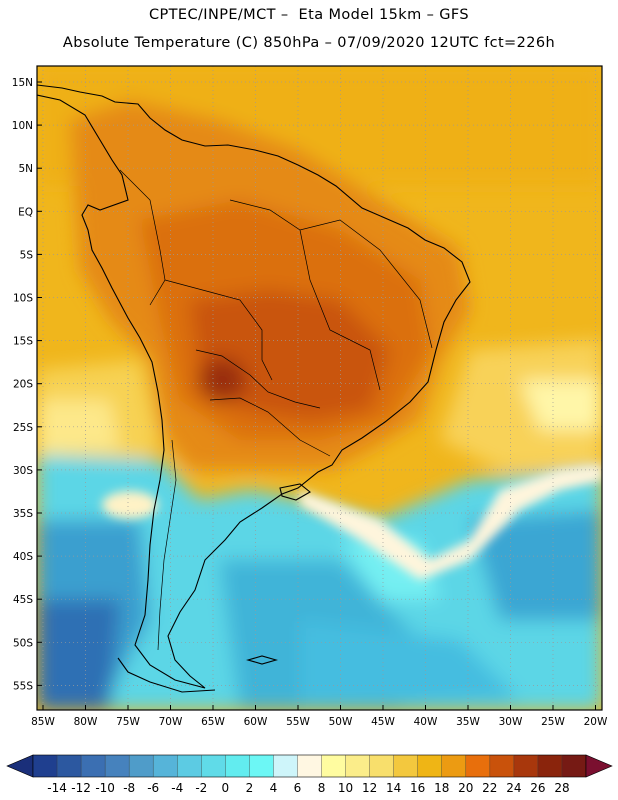 Image resolution: width=618 pixels, height=800 pixels. I want to click on lat-tick-label: 25S, so click(23, 428).